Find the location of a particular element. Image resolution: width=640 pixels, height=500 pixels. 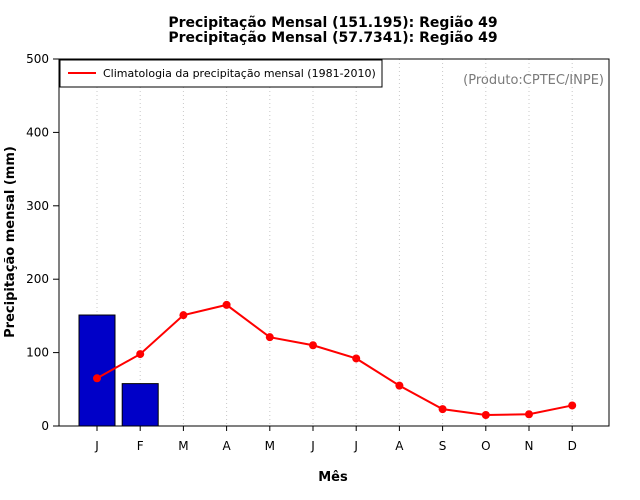

y-tick-label: 200 is located at coordinates (37, 279).